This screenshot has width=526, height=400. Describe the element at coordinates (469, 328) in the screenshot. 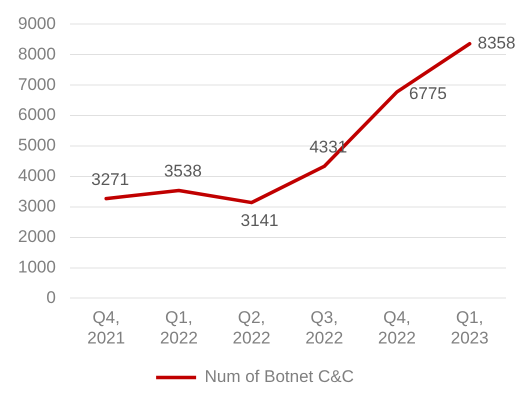

I see `x-tick-label: Q1, 2023` at that location.